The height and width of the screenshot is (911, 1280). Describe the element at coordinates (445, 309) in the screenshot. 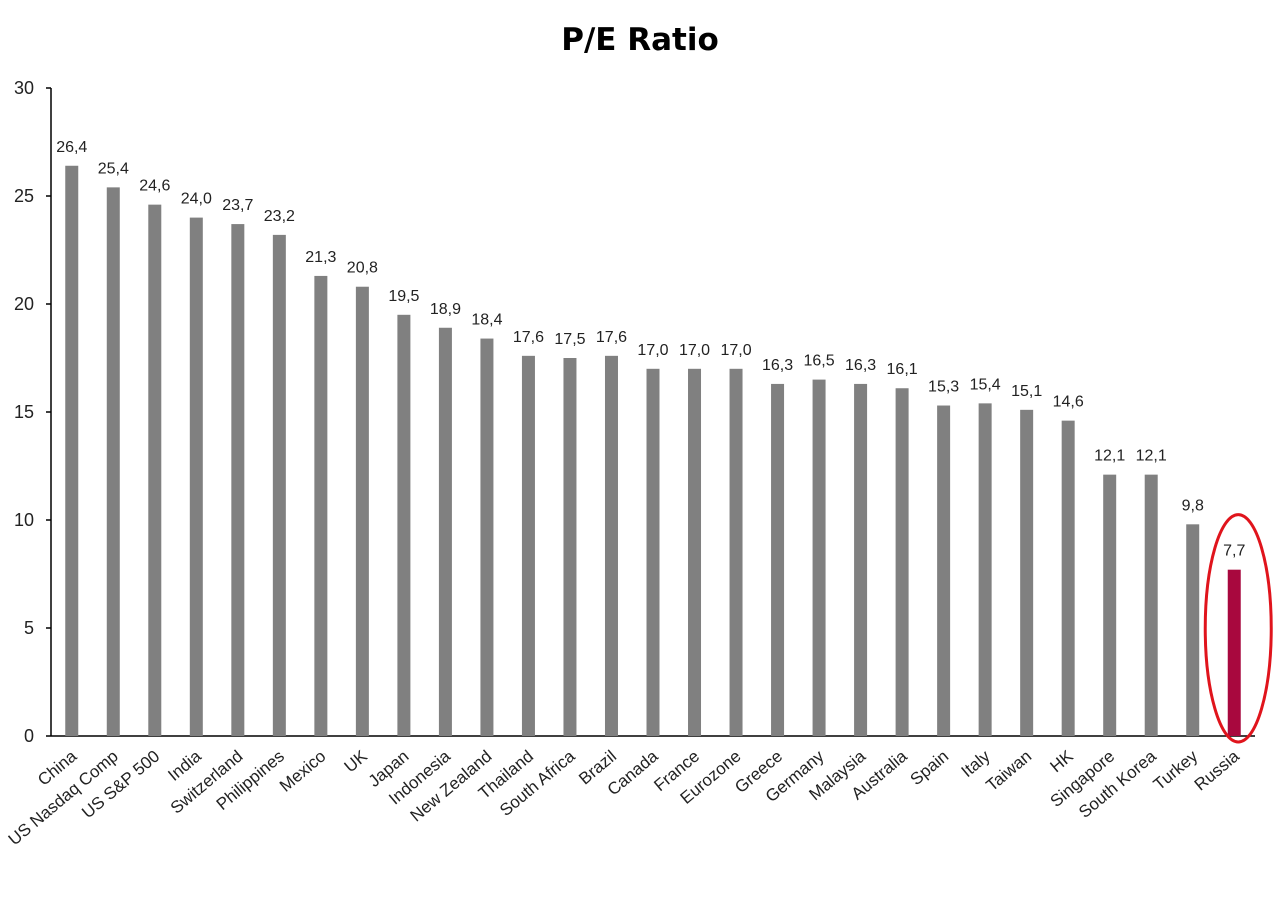

I see `data-label: 18,9` at that location.